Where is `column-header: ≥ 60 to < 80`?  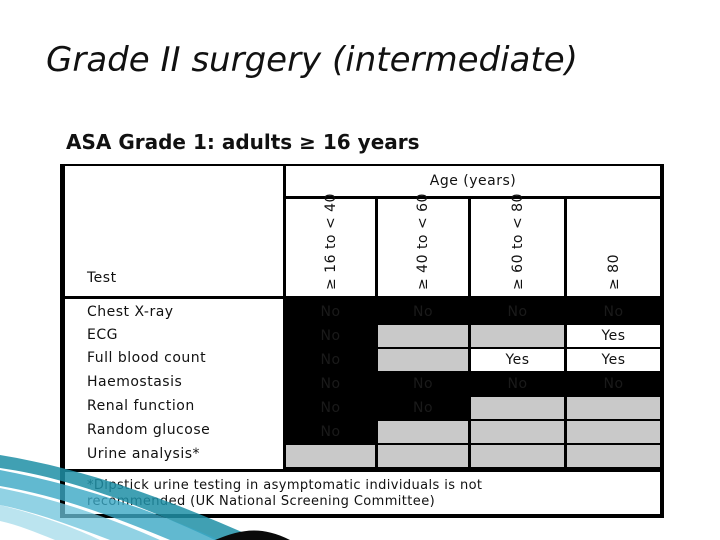 column-header: ≥ 60 to < 80 is located at coordinates (517, 244).